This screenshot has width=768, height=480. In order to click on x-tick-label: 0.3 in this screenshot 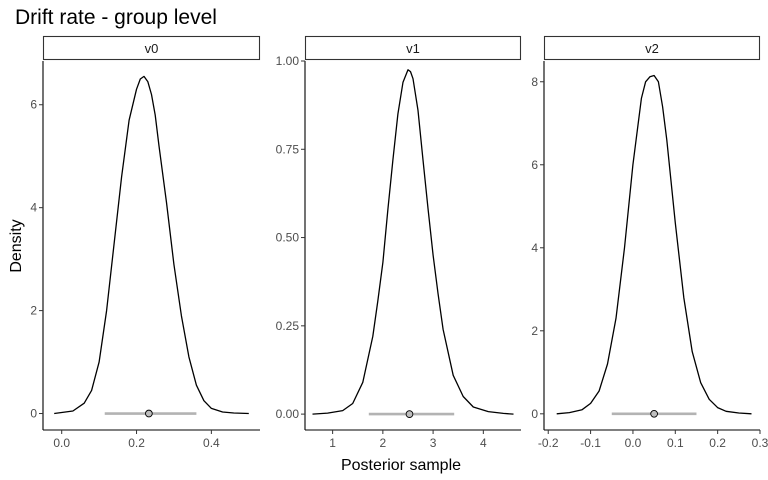, I will do `click(760, 443)`.